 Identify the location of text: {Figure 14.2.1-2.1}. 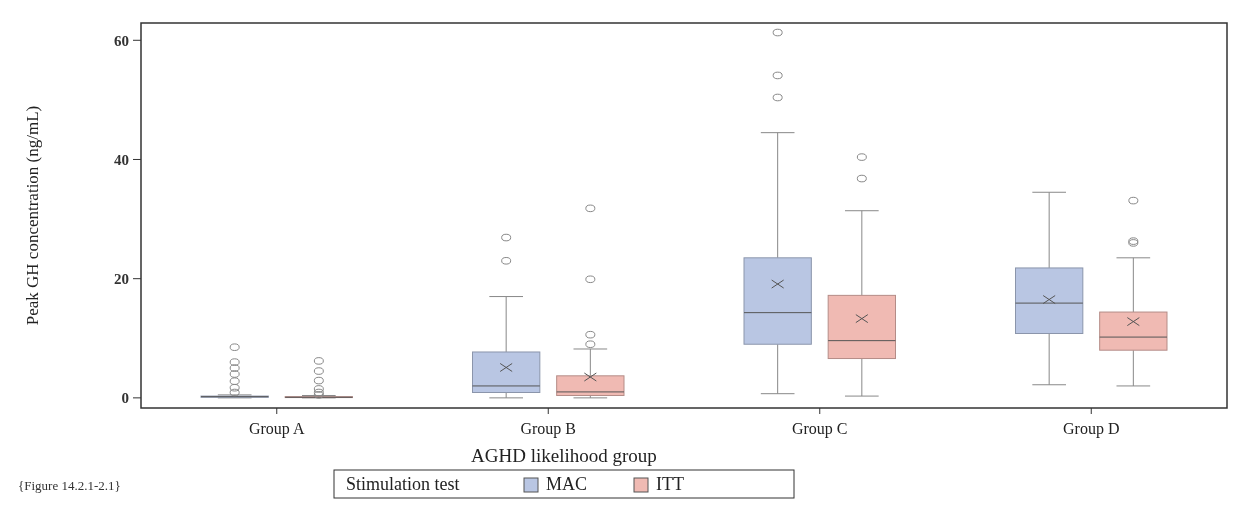
(69, 485).